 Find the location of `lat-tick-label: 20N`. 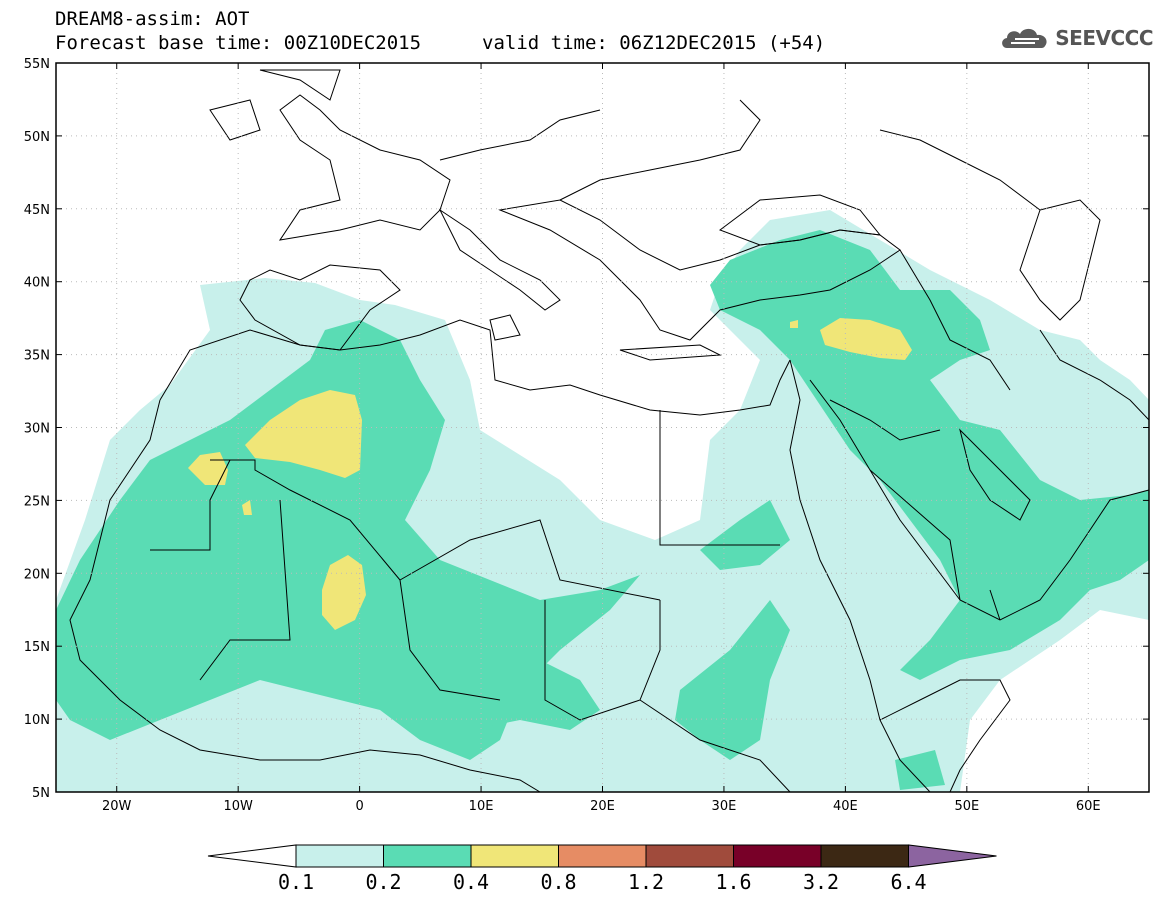

lat-tick-label: 20N is located at coordinates (37, 574).